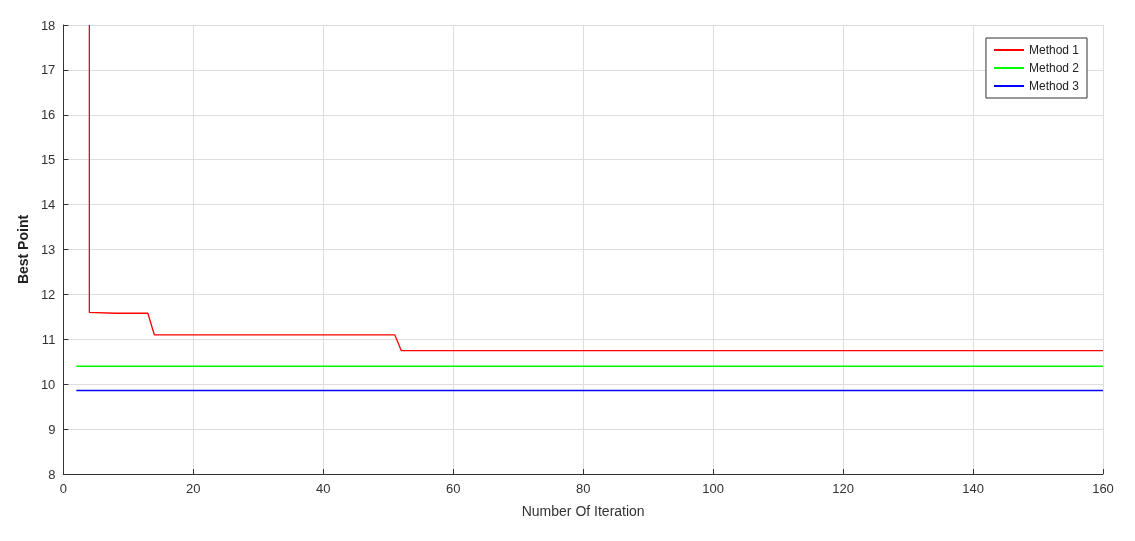 The image size is (1135, 541). What do you see at coordinates (48, 70) in the screenshot?
I see `y-tick-label: 17` at bounding box center [48, 70].